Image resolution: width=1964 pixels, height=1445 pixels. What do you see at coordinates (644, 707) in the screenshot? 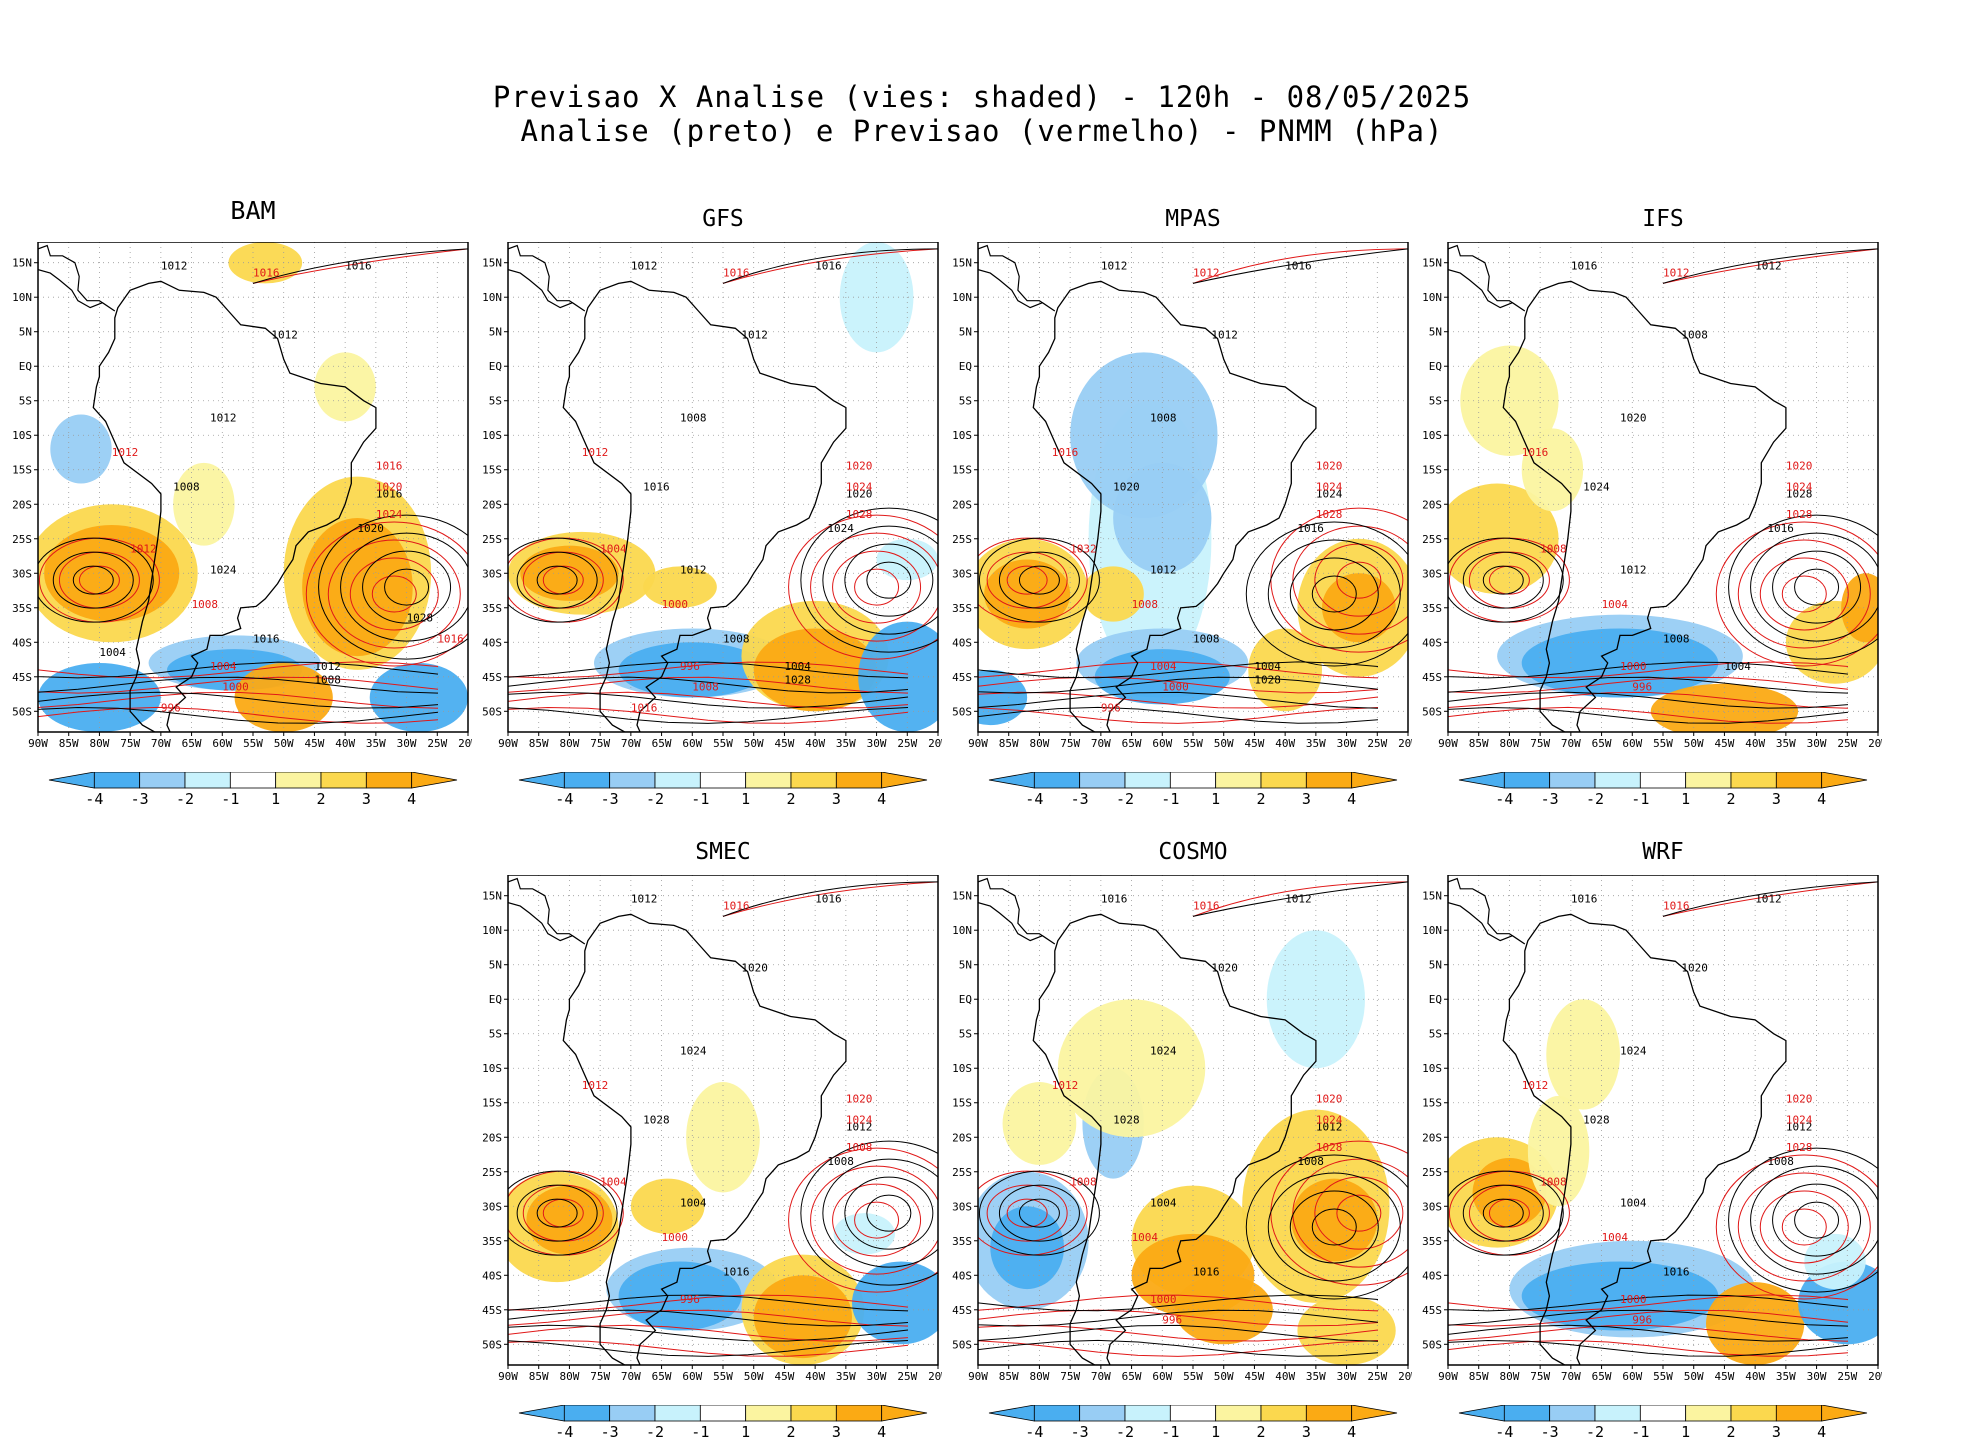
I see `forecast-isobar-label: 1016` at bounding box center [644, 707].